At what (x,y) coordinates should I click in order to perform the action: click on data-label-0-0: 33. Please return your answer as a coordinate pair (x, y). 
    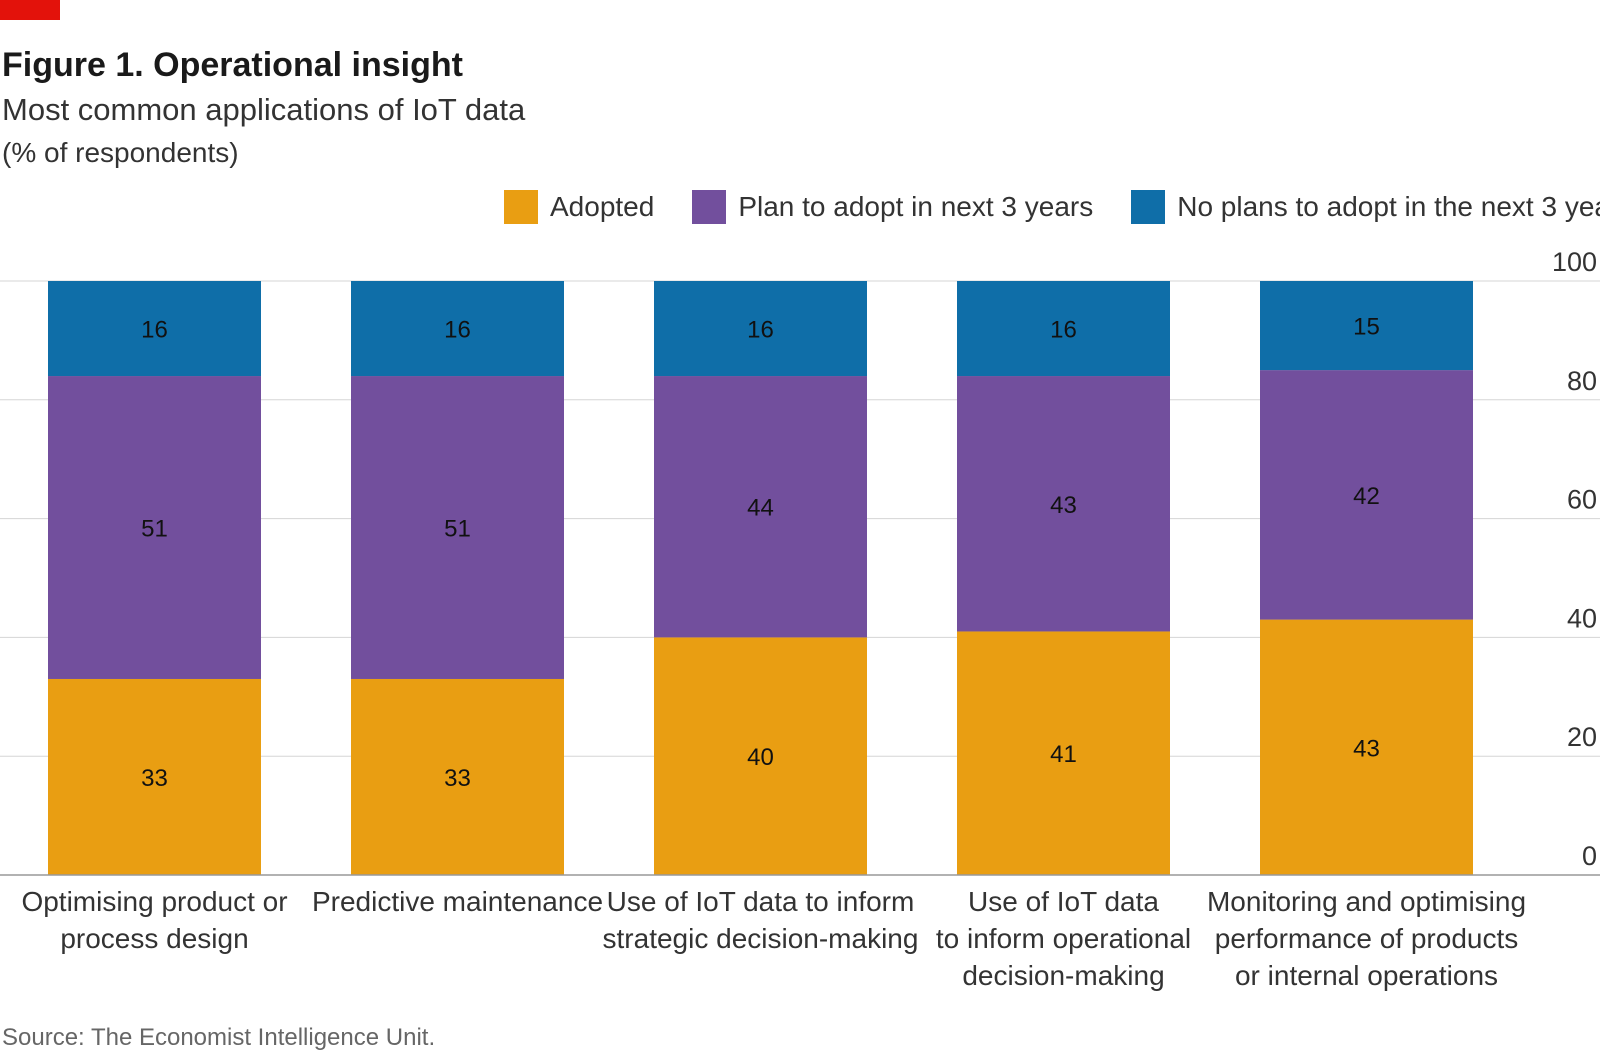
    Looking at the image, I should click on (154, 778).